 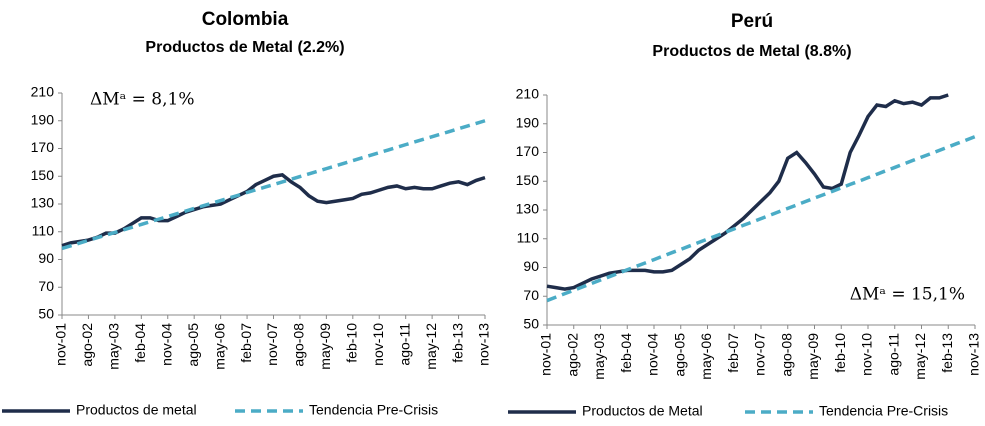 I want to click on chart-title: Colombia, so click(x=245, y=19).